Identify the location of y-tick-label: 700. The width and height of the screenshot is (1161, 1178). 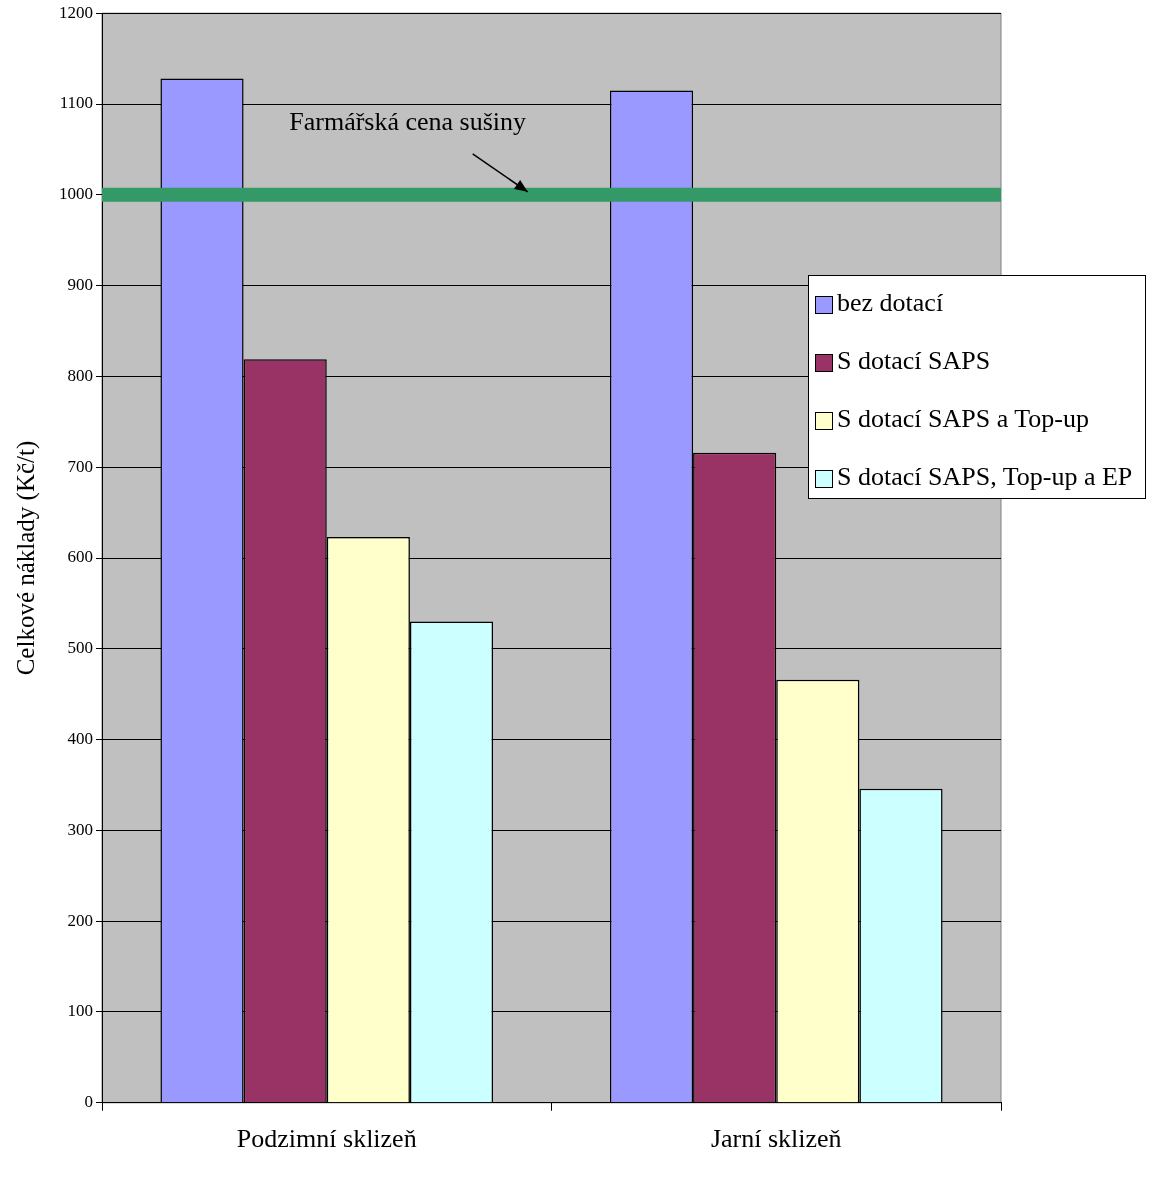
(80, 466).